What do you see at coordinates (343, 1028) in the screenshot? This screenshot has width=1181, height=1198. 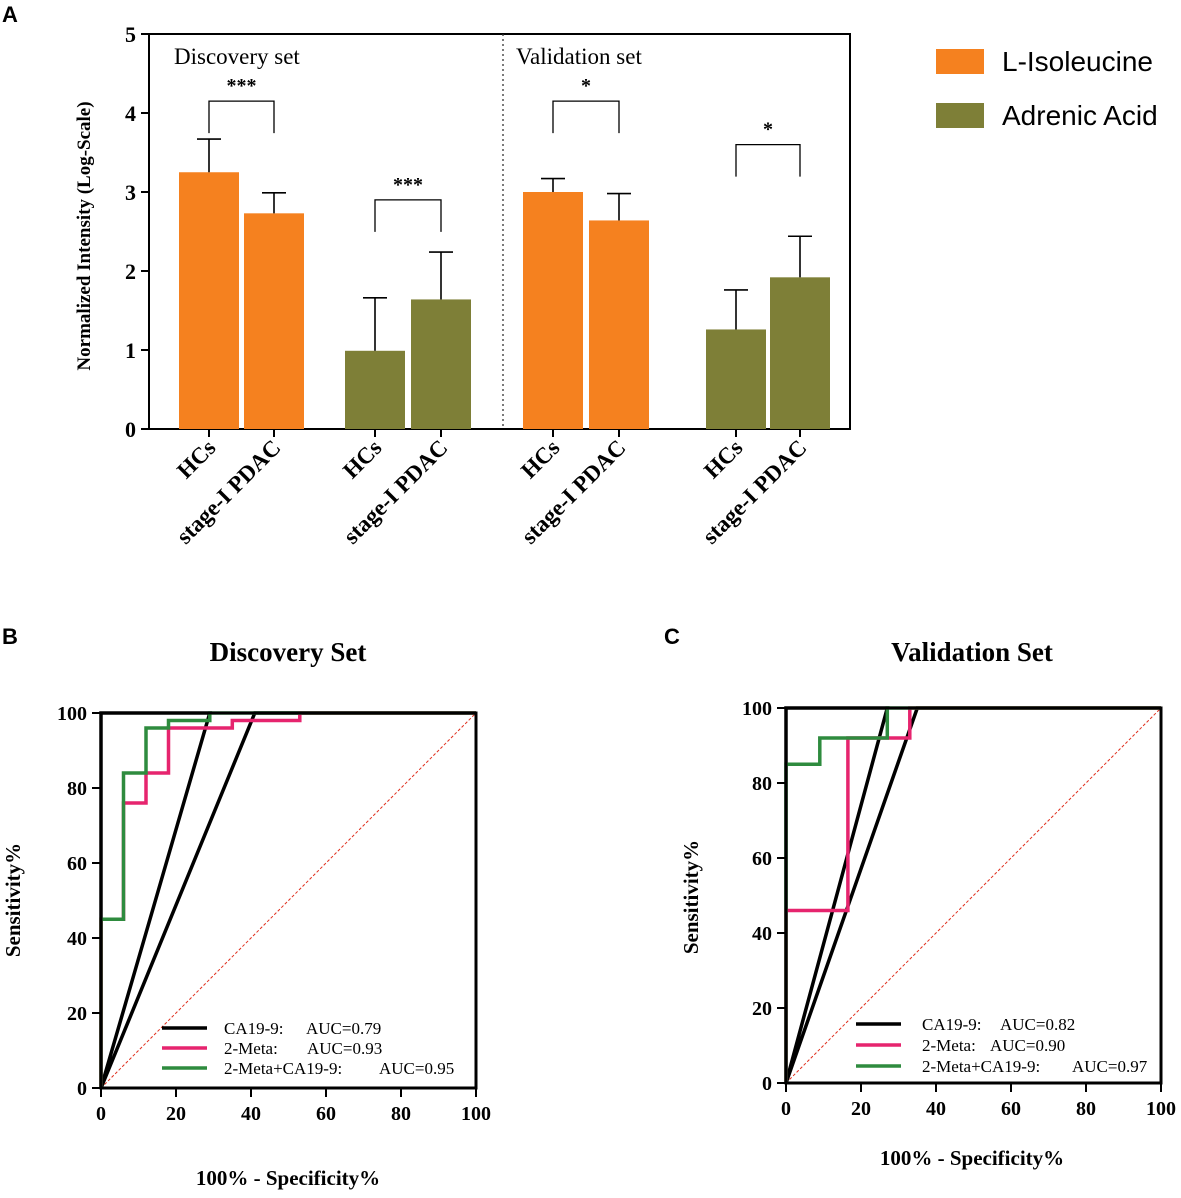 I see `roc-legend-auc: AUC=0.79` at bounding box center [343, 1028].